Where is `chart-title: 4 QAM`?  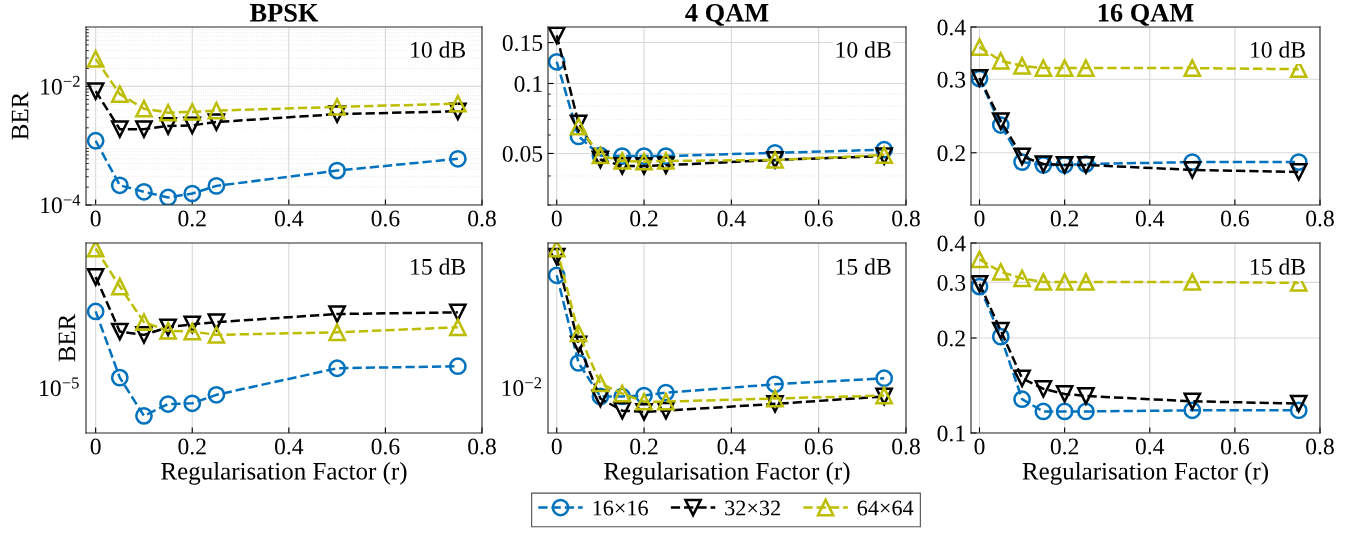 chart-title: 4 QAM is located at coordinates (727, 14).